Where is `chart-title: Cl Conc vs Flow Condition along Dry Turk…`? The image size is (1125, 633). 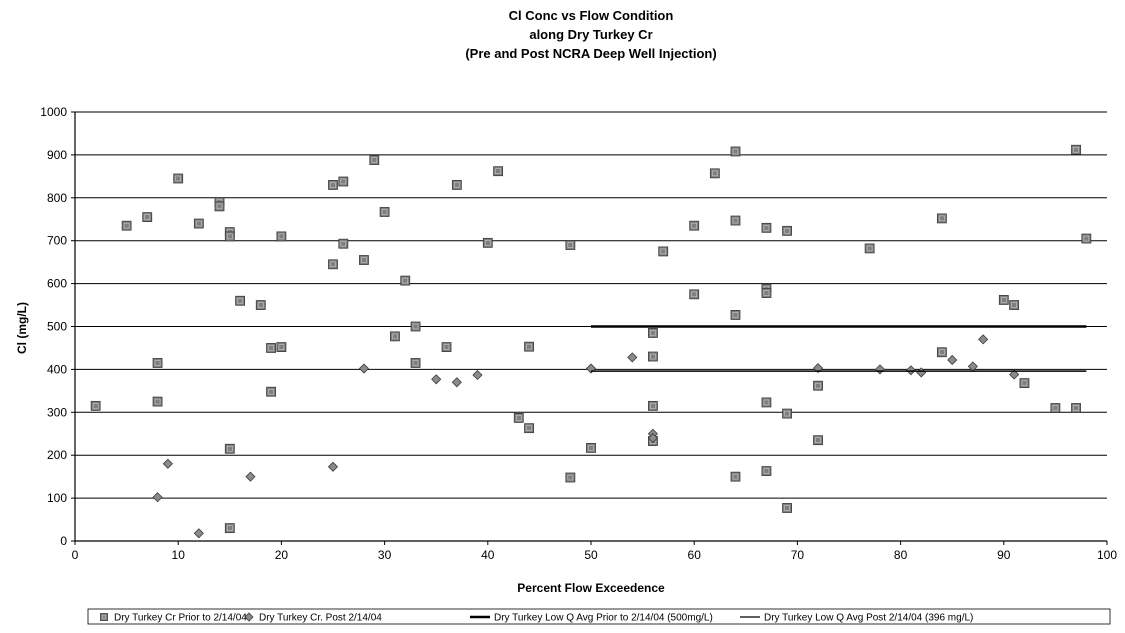 chart-title: Cl Conc vs Flow Condition along Dry Turk… is located at coordinates (590, 34).